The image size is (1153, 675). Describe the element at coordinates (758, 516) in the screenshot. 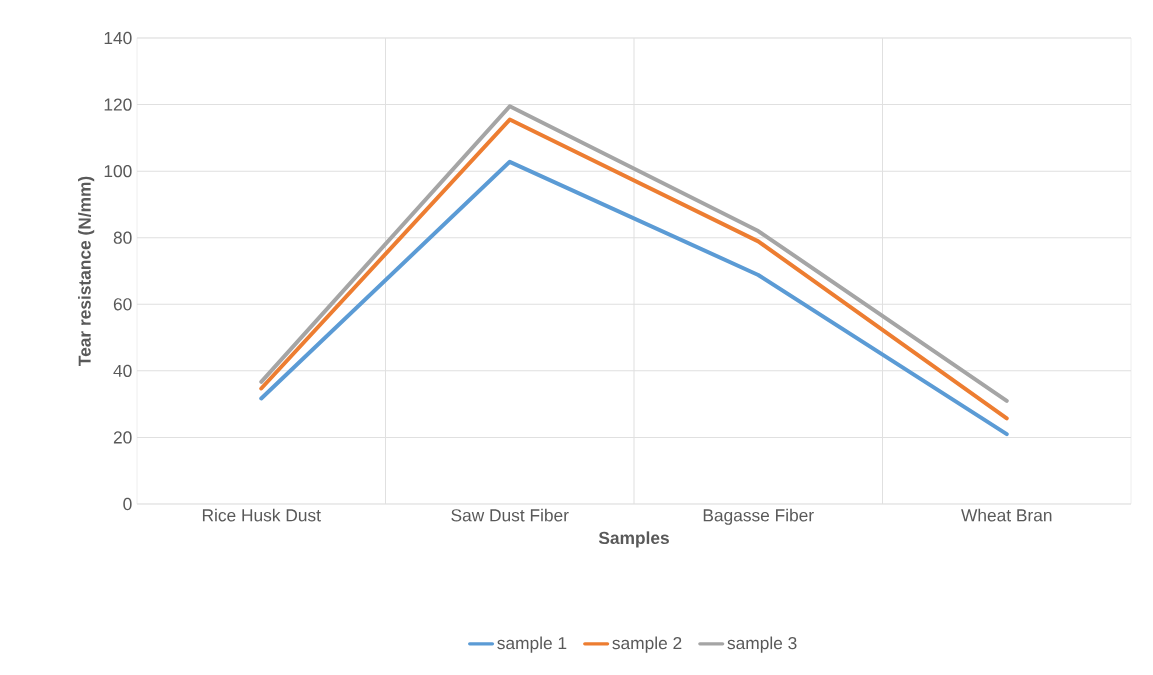

I see `x-tick-label: Bagasse Fiber` at that location.